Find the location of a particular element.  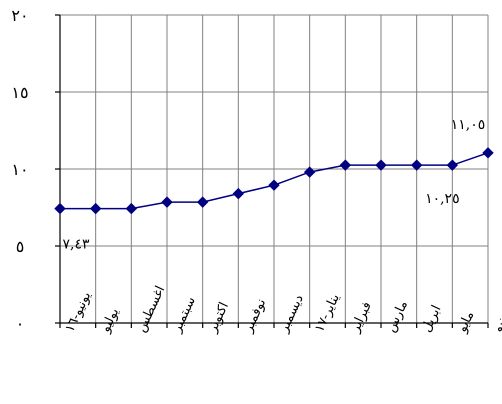

x-tick-label: فبراير is located at coordinates (360, 318).